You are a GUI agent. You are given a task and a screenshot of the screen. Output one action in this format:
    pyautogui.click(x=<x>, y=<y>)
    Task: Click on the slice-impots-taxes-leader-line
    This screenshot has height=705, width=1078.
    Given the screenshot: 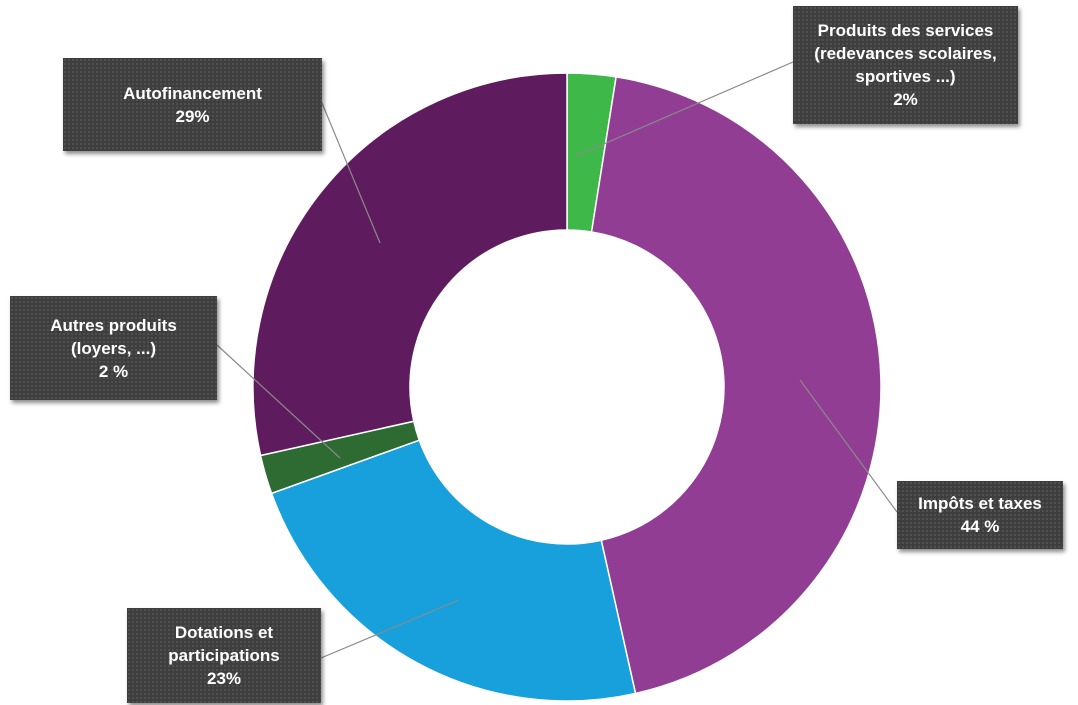 What is the action you would take?
    pyautogui.click(x=848, y=446)
    